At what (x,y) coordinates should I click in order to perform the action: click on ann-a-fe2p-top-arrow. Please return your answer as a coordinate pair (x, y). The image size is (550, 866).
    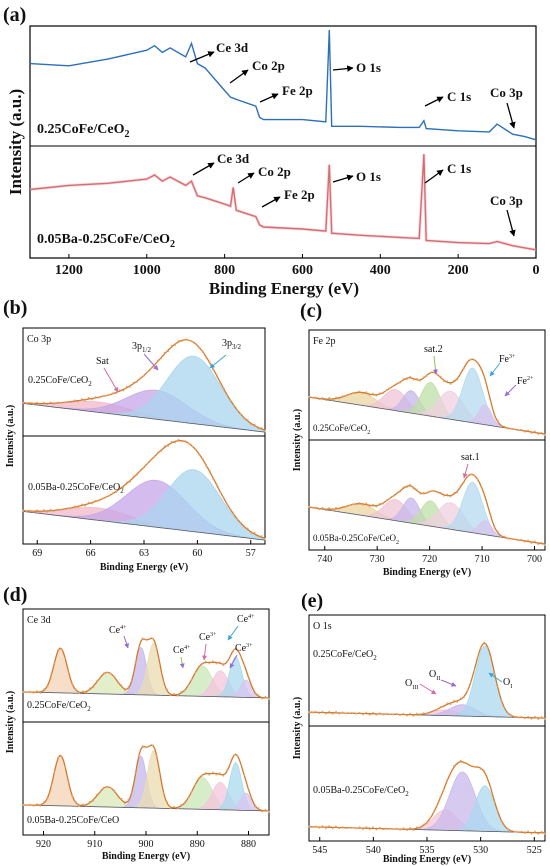
    Looking at the image, I should click on (269, 98).